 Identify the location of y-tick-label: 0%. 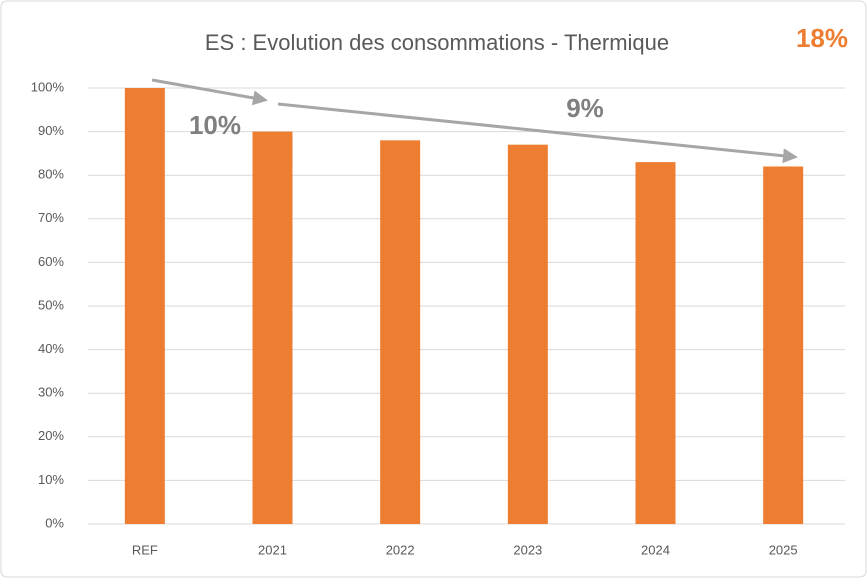
(54, 522).